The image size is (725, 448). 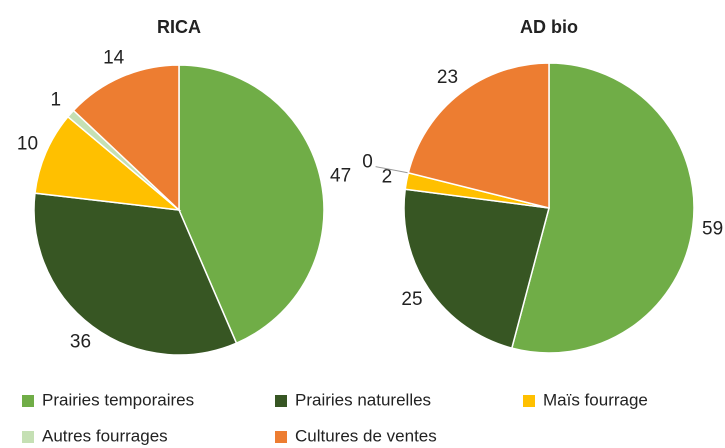 I want to click on legend-label: Cultures de ventes, so click(x=366, y=435).